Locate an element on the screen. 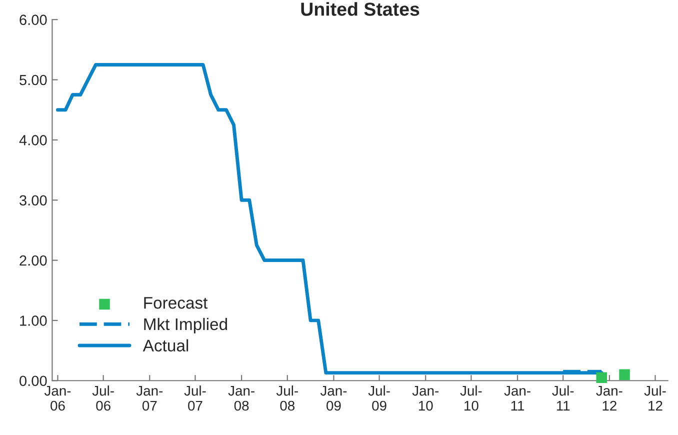 Image resolution: width=678 pixels, height=435 pixels. x-tick-label: Jan- 08 is located at coordinates (241, 398).